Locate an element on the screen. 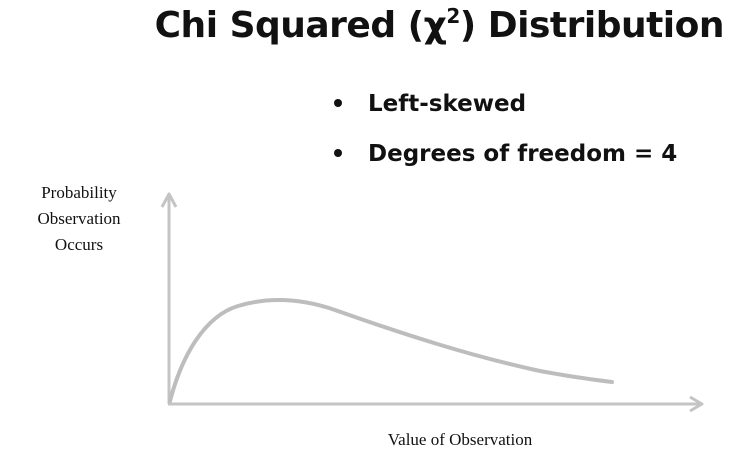 Image resolution: width=734 pixels, height=455 pixels. bullet-item: Left-skewed is located at coordinates (503, 111).